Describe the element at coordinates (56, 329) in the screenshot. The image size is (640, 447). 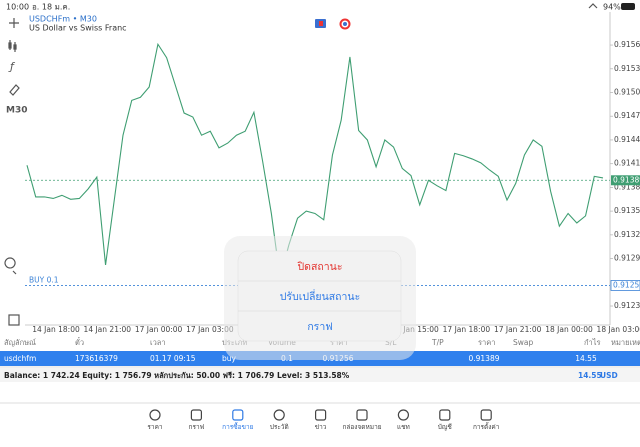
I see `x-tick-label: 14 Jan 18:00` at that location.